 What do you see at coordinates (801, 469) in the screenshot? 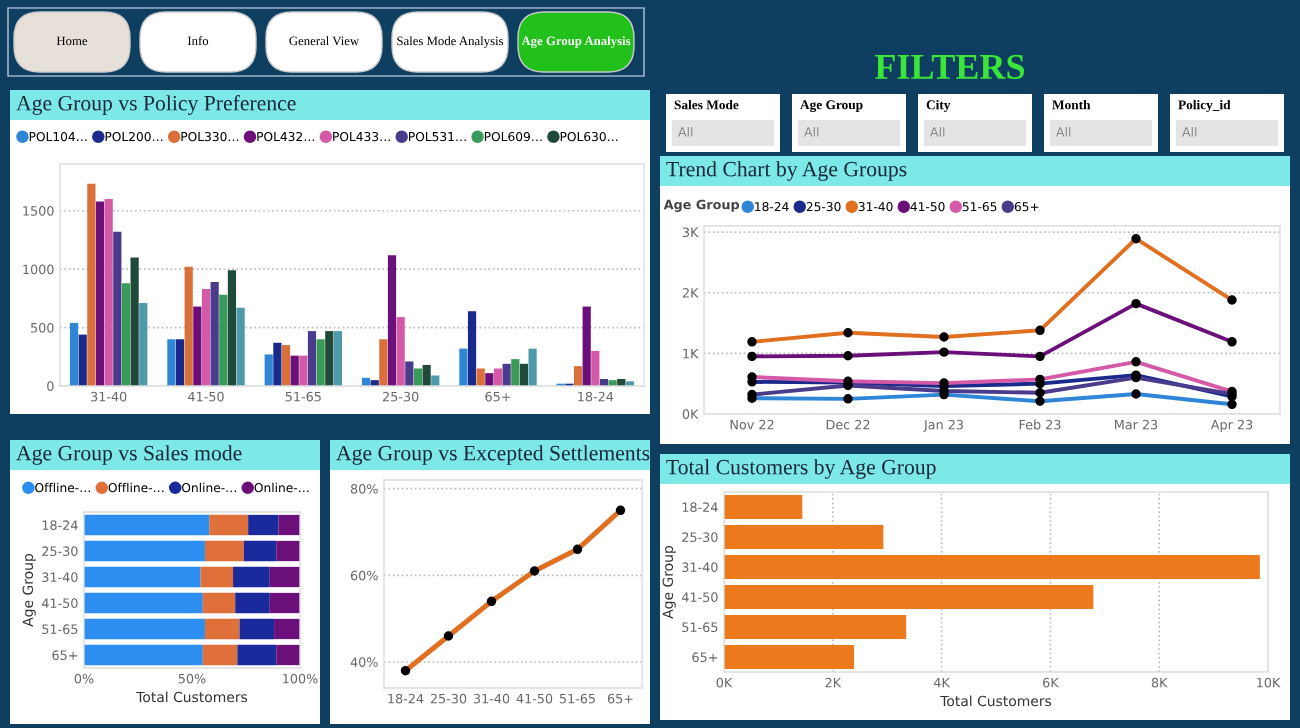
I see `chart-title: Total Customers by Age Group` at bounding box center [801, 469].